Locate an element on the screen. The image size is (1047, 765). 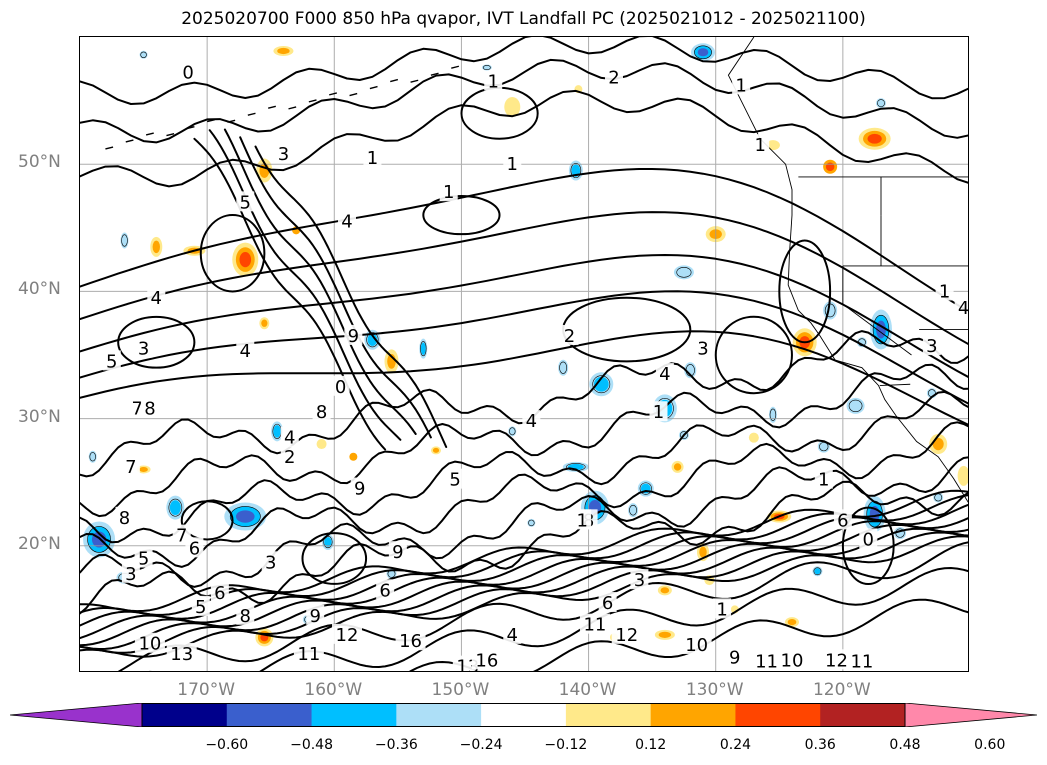
contour-label: 3 is located at coordinates (283, 154).